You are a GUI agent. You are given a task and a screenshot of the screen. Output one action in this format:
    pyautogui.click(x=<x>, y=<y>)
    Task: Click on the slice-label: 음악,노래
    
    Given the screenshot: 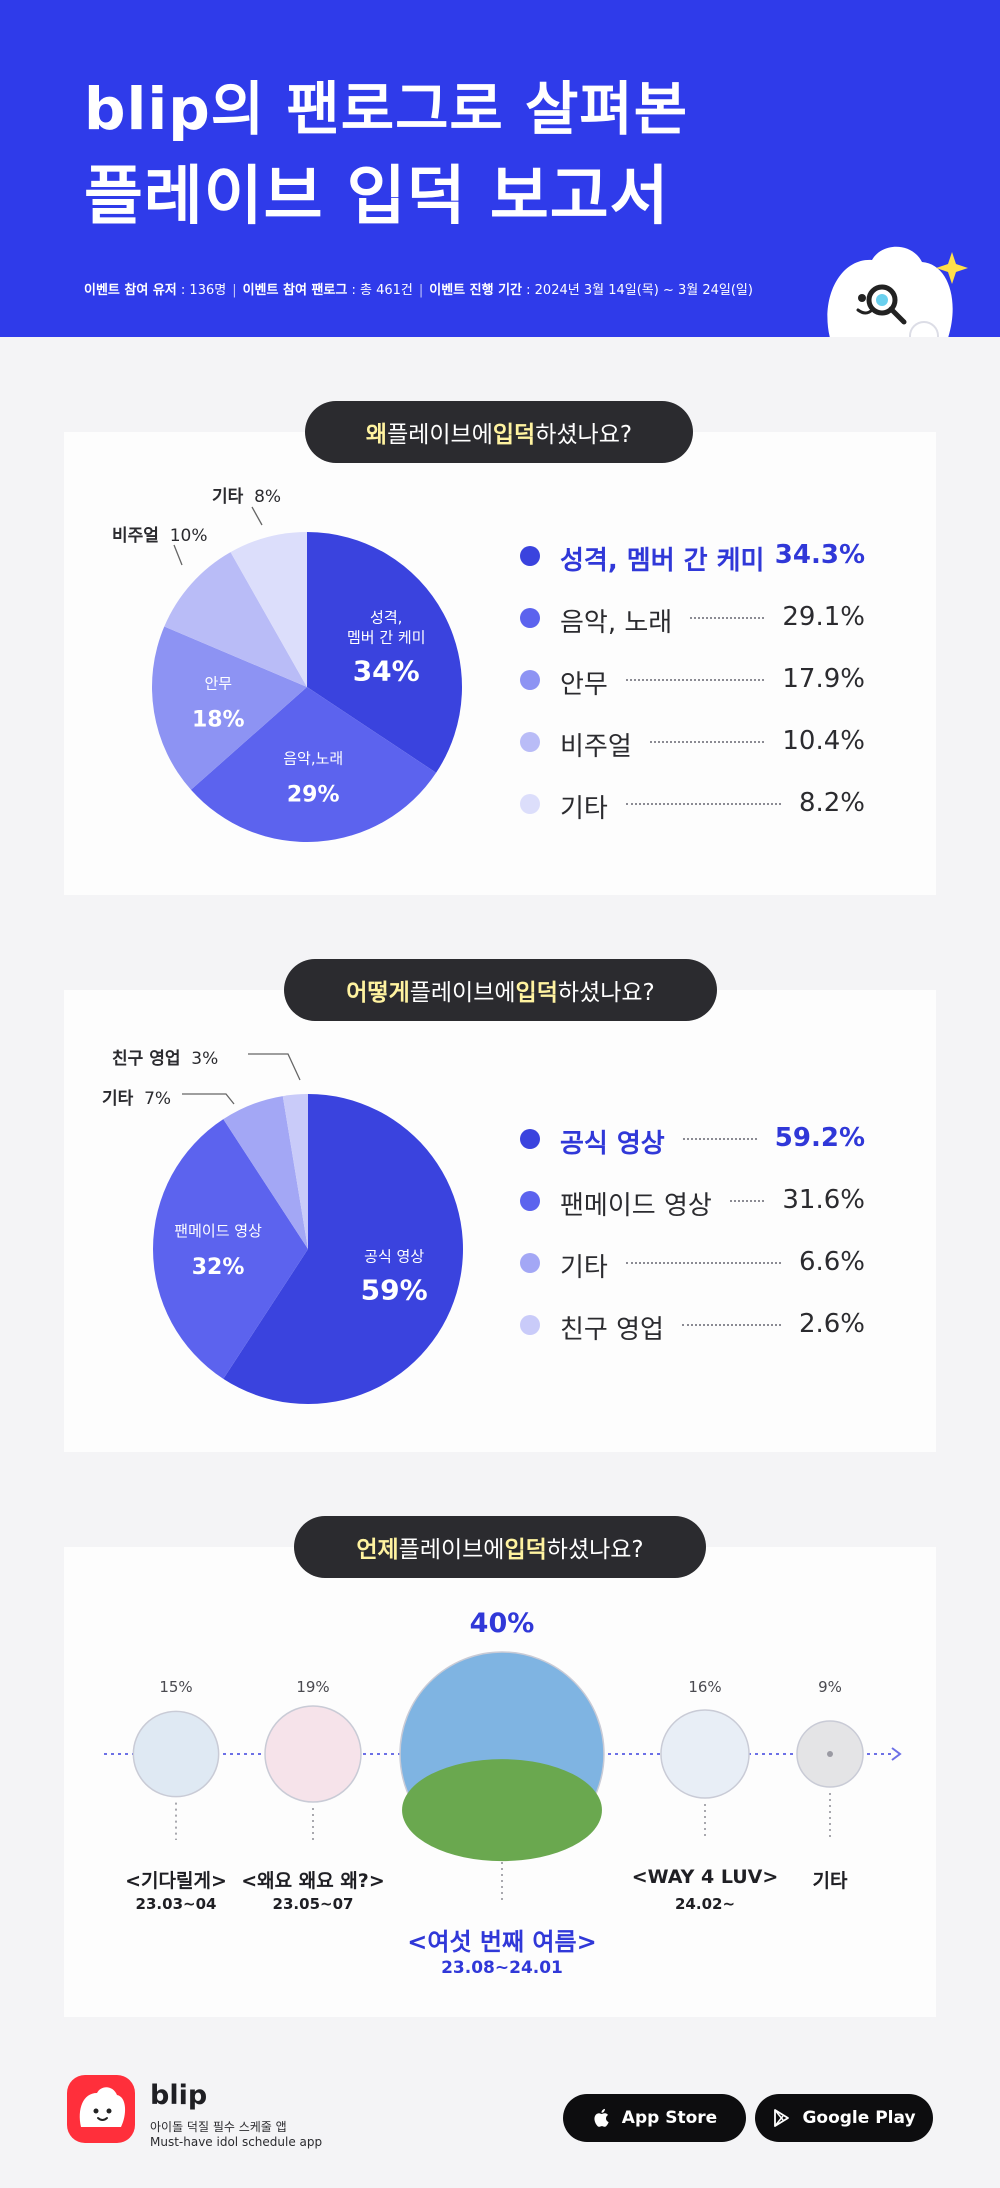 What is the action you would take?
    pyautogui.click(x=313, y=759)
    